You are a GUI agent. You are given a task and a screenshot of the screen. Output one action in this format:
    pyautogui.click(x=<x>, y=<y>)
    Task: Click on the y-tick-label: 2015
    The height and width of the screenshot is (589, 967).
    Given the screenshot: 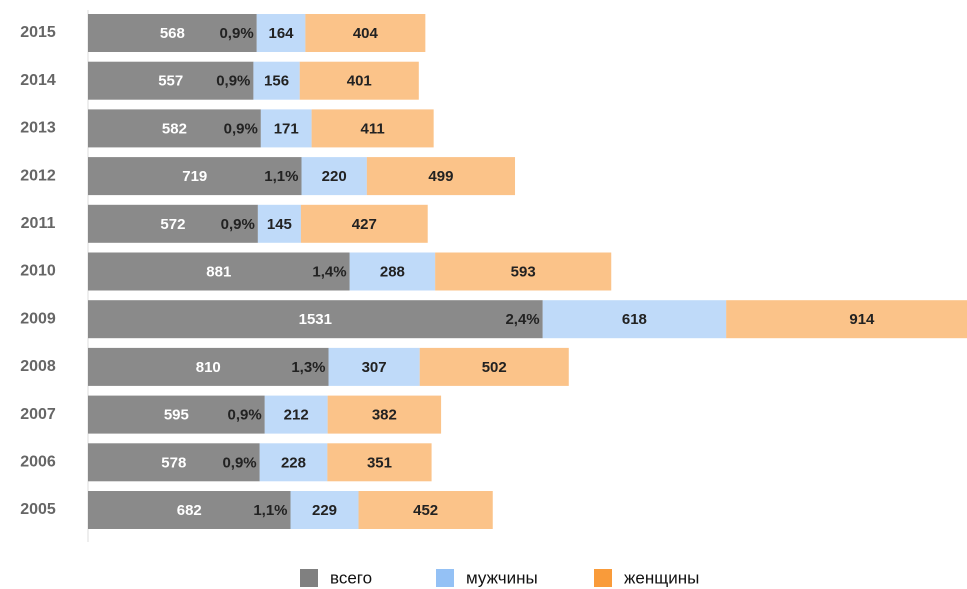 What is the action you would take?
    pyautogui.click(x=38, y=32)
    